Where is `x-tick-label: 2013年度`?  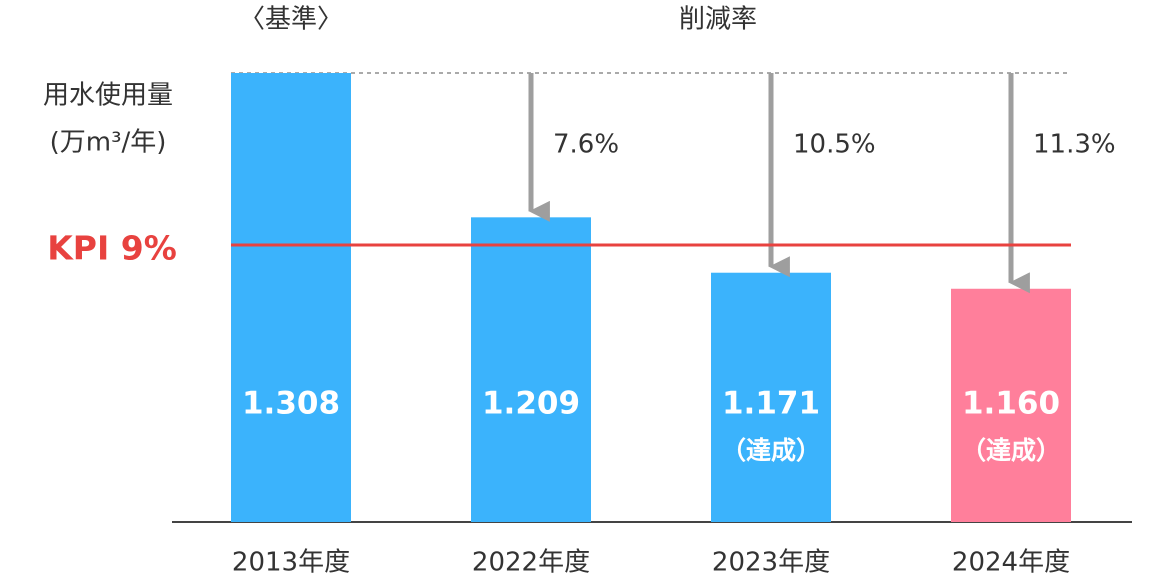 x-tick-label: 2013年度 is located at coordinates (291, 563).